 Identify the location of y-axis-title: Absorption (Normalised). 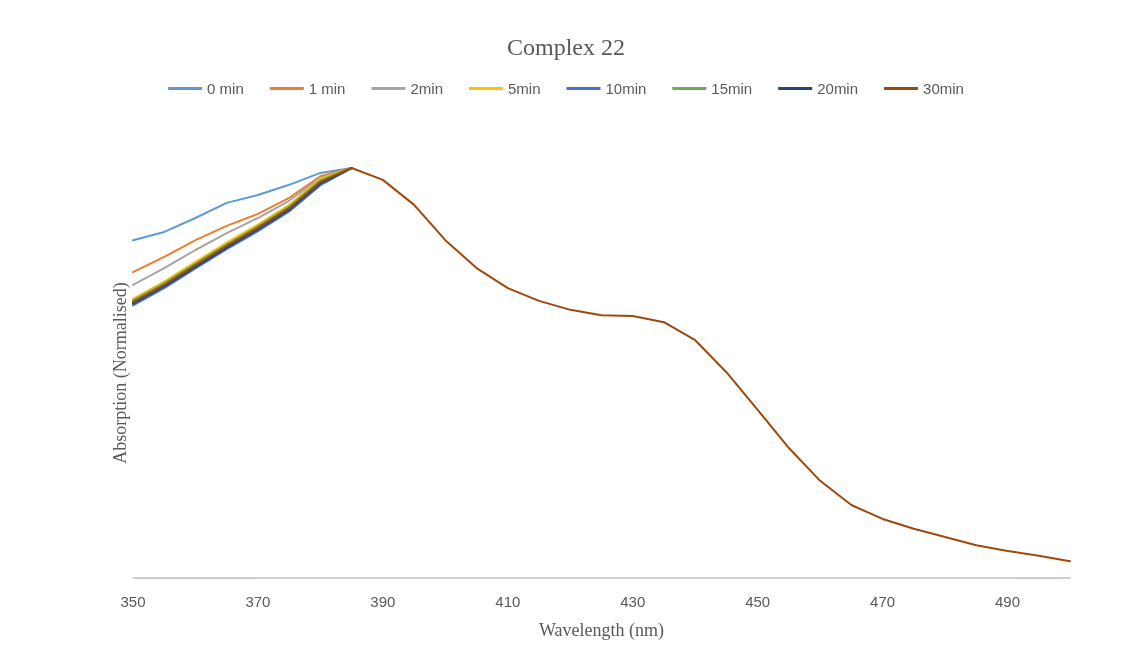
(120, 373).